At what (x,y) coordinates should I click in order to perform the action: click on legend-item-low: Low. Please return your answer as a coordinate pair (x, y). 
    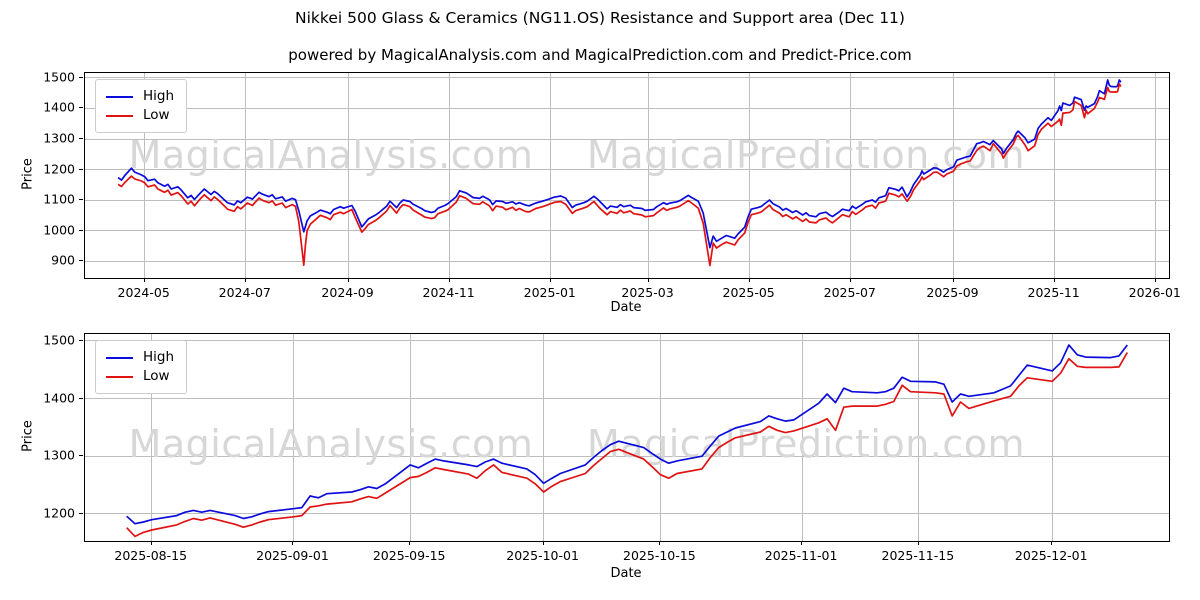
    Looking at the image, I should click on (140, 115).